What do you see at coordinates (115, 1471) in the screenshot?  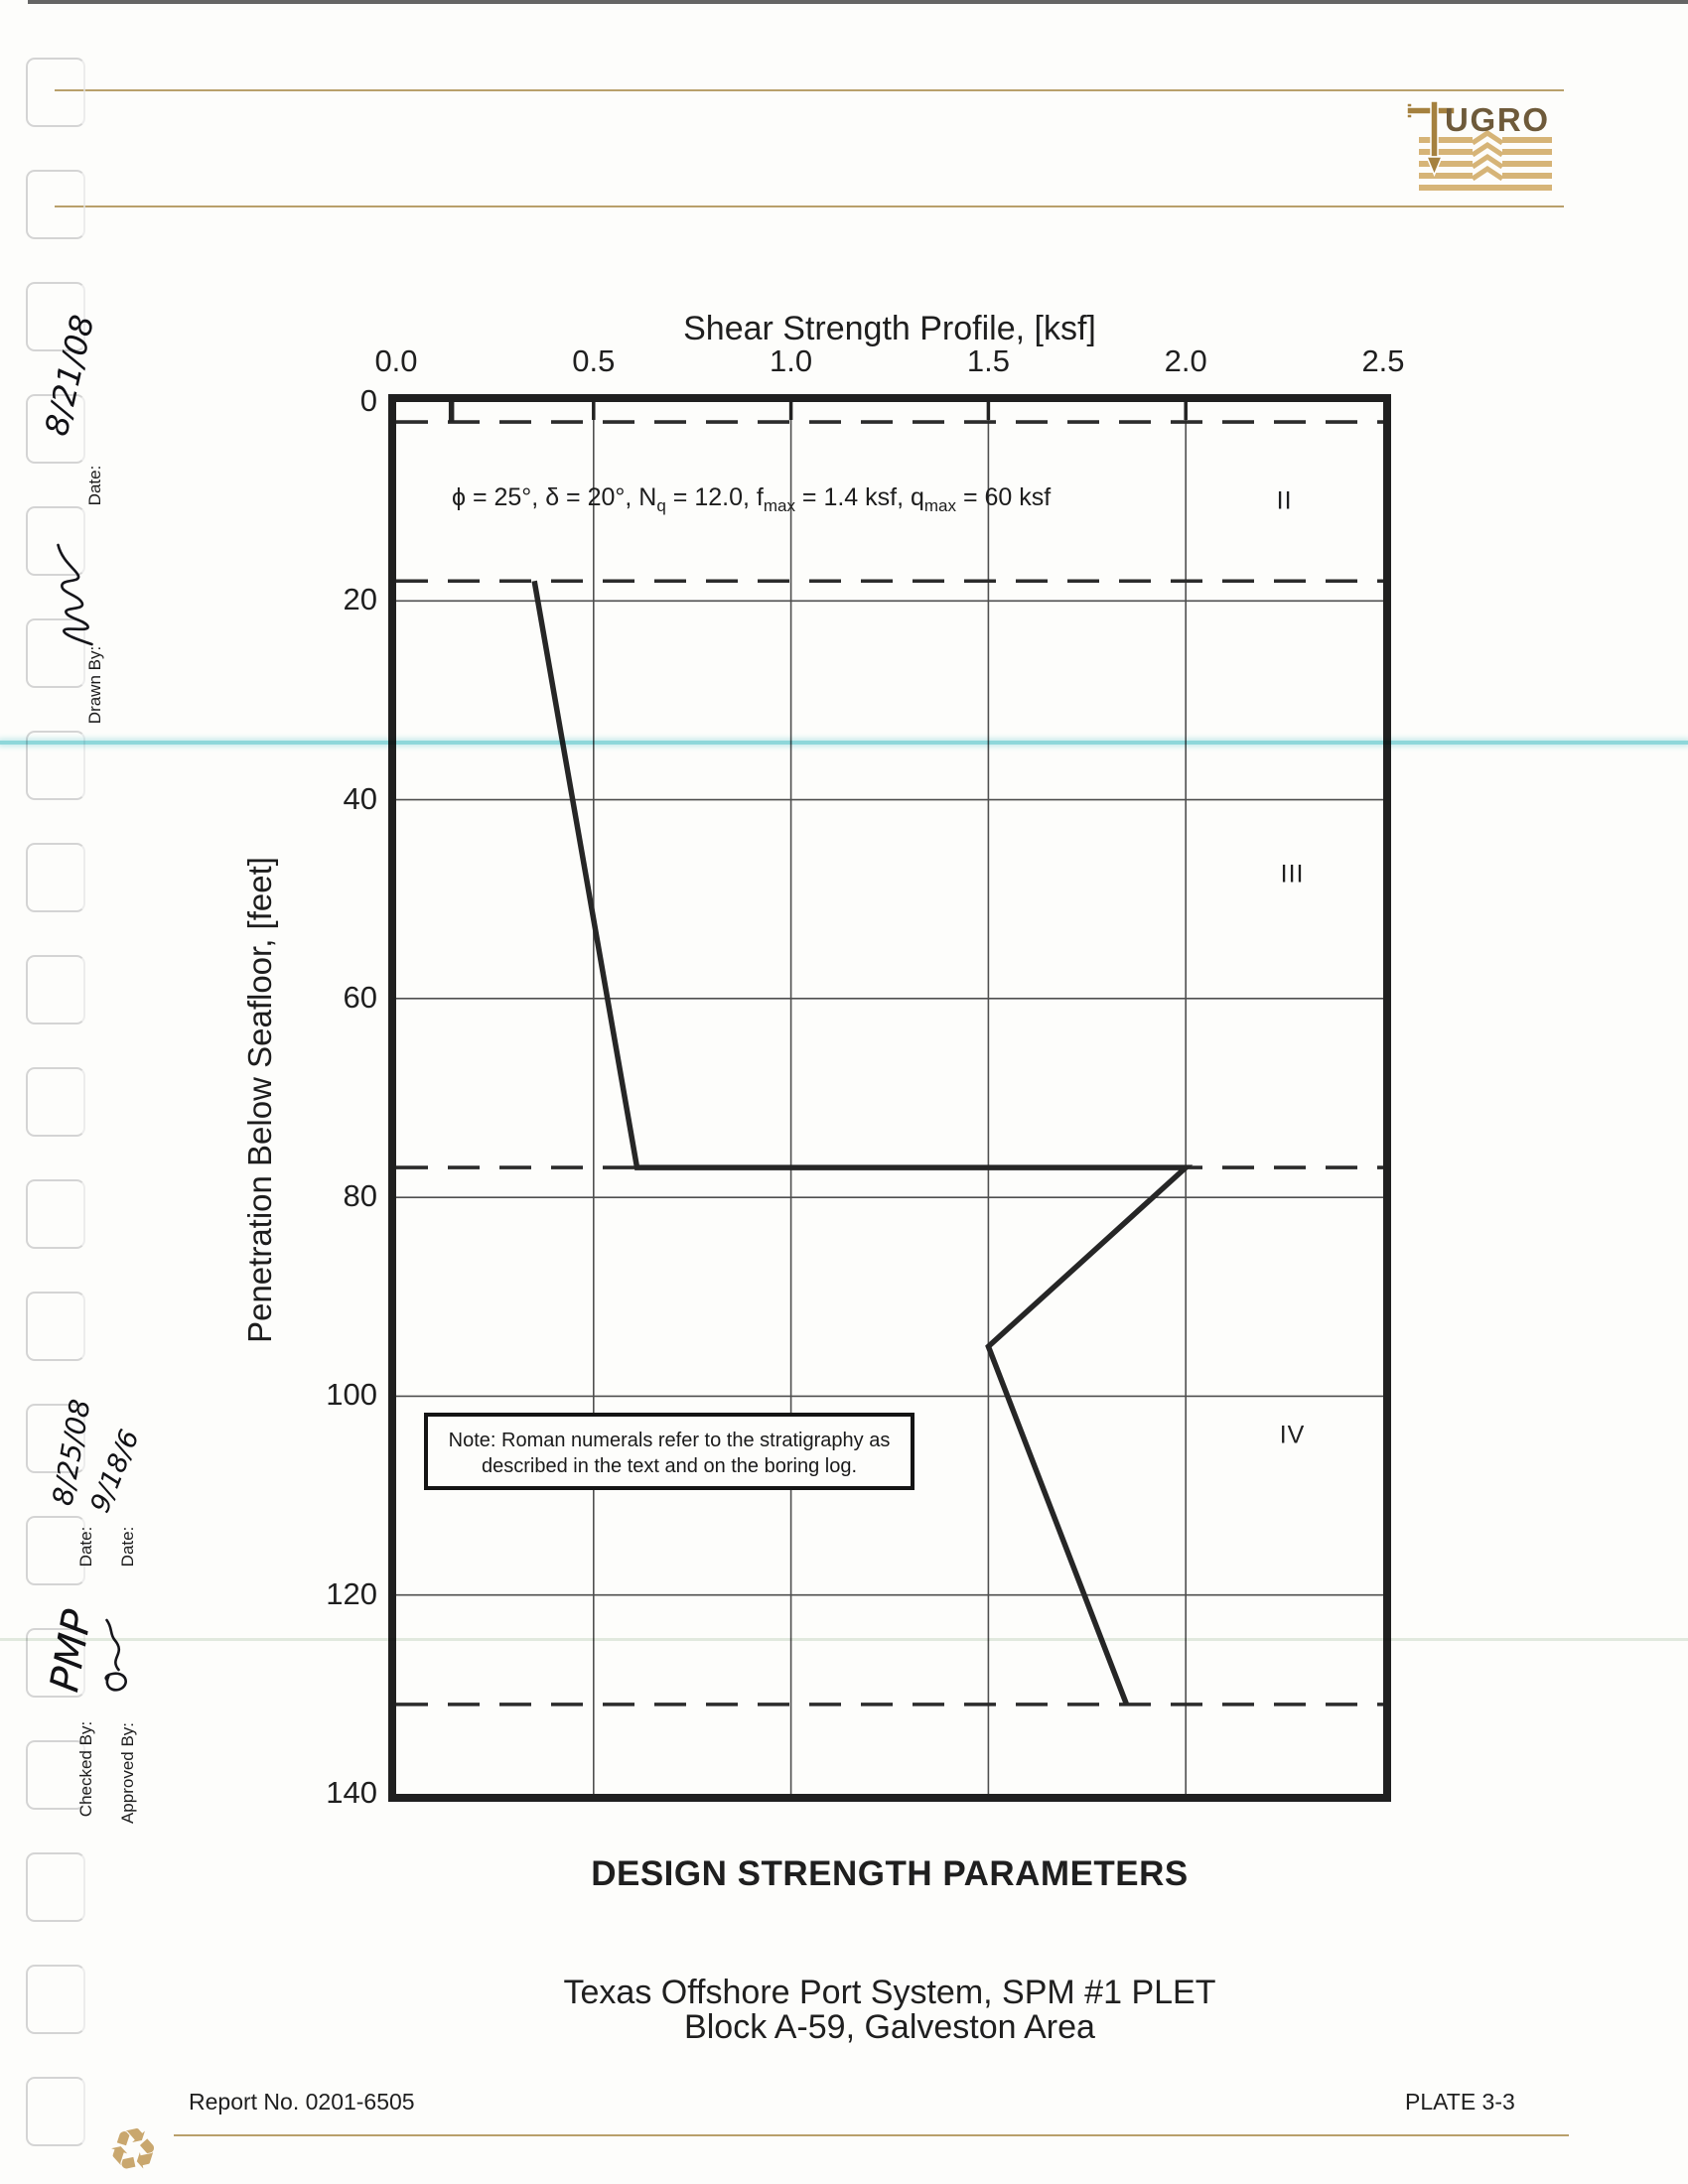 I see `approved-date-value: 9/18/6` at bounding box center [115, 1471].